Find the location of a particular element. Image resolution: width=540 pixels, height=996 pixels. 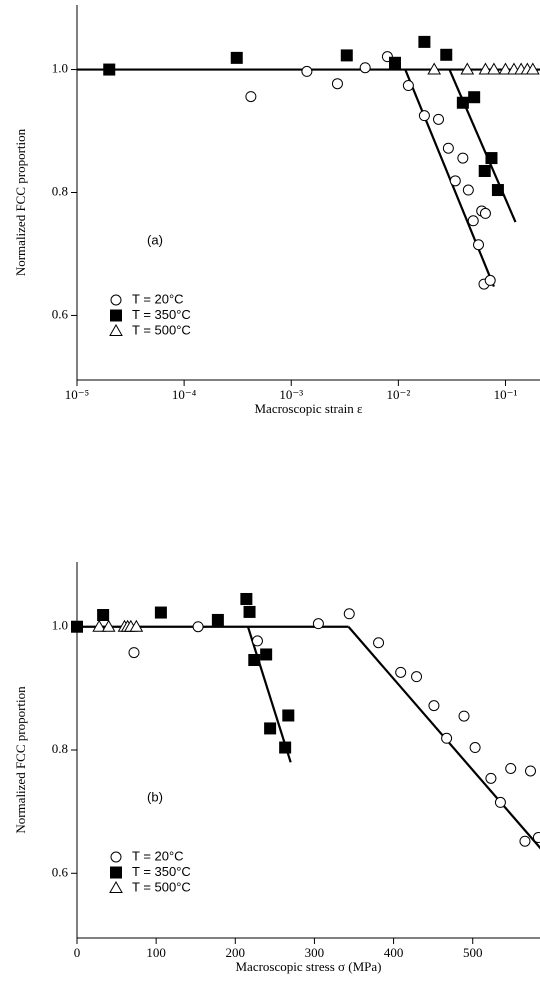

x-tick-label: 300 is located at coordinates (315, 952).